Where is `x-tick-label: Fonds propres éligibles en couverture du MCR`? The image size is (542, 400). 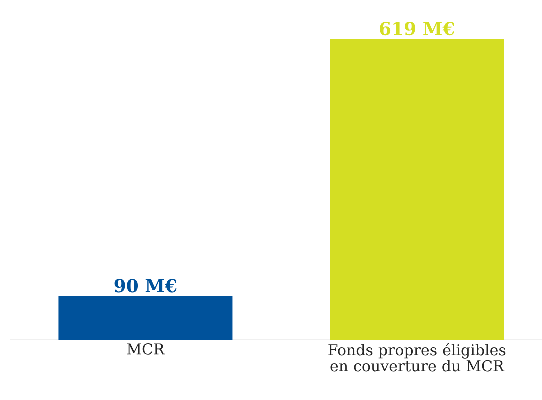 x-tick-label: Fonds propres éligibles en couverture du MCR is located at coordinates (417, 358).